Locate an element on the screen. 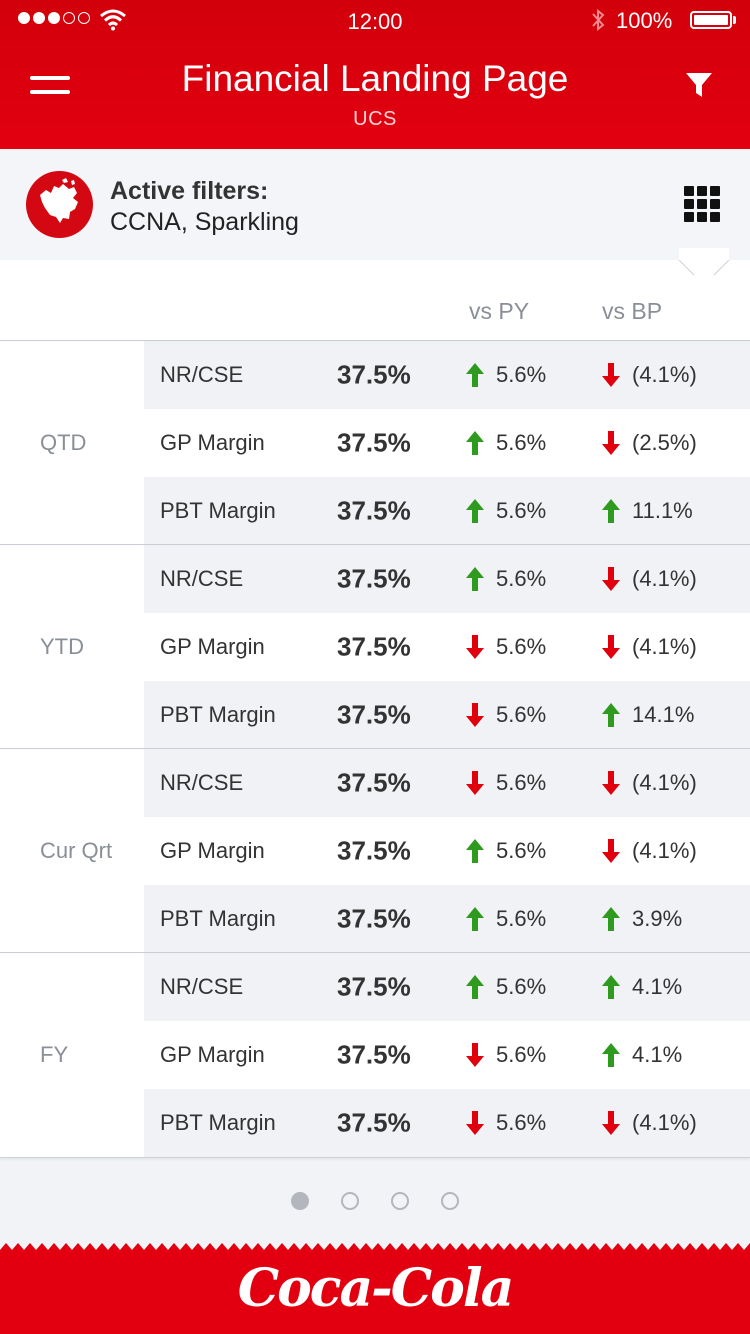 Image resolution: width=750 pixels, height=1334 pixels. active-filters-bar: Active filters: CCNA, Sparkling is located at coordinates (375, 205).